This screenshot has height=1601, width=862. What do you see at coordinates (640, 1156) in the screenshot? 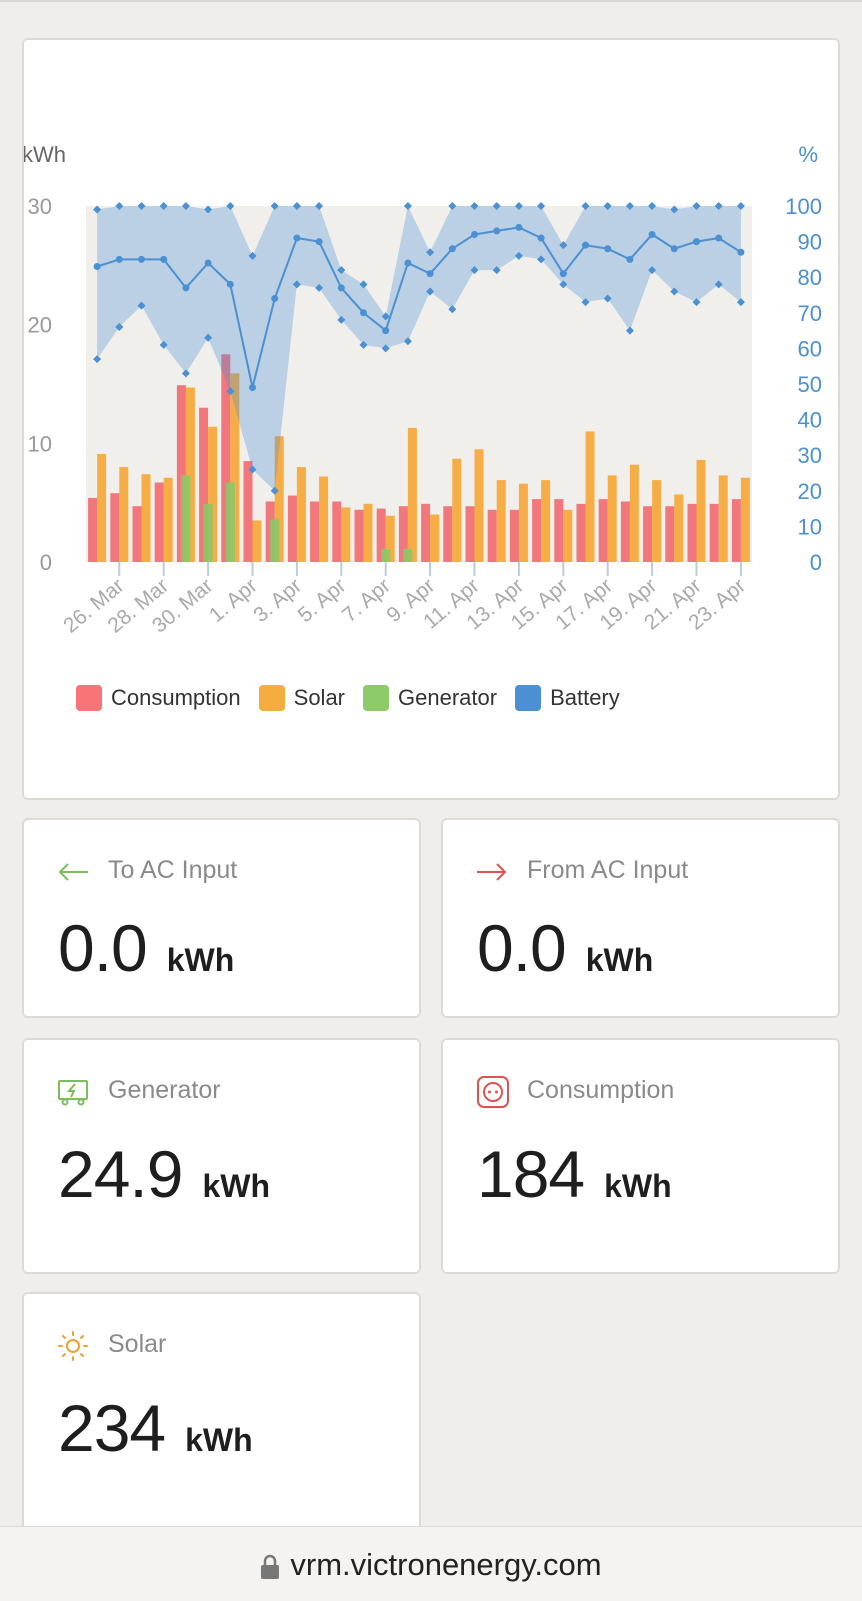
I see `stat-card-consumption: Consumption 184 kWh` at bounding box center [640, 1156].